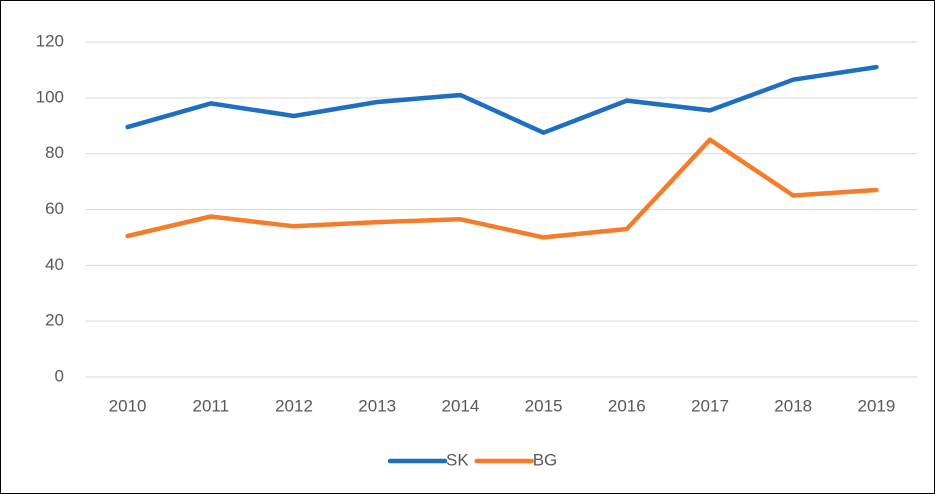 This screenshot has width=935, height=494. What do you see at coordinates (545, 459) in the screenshot?
I see `legend-label: BG` at bounding box center [545, 459].